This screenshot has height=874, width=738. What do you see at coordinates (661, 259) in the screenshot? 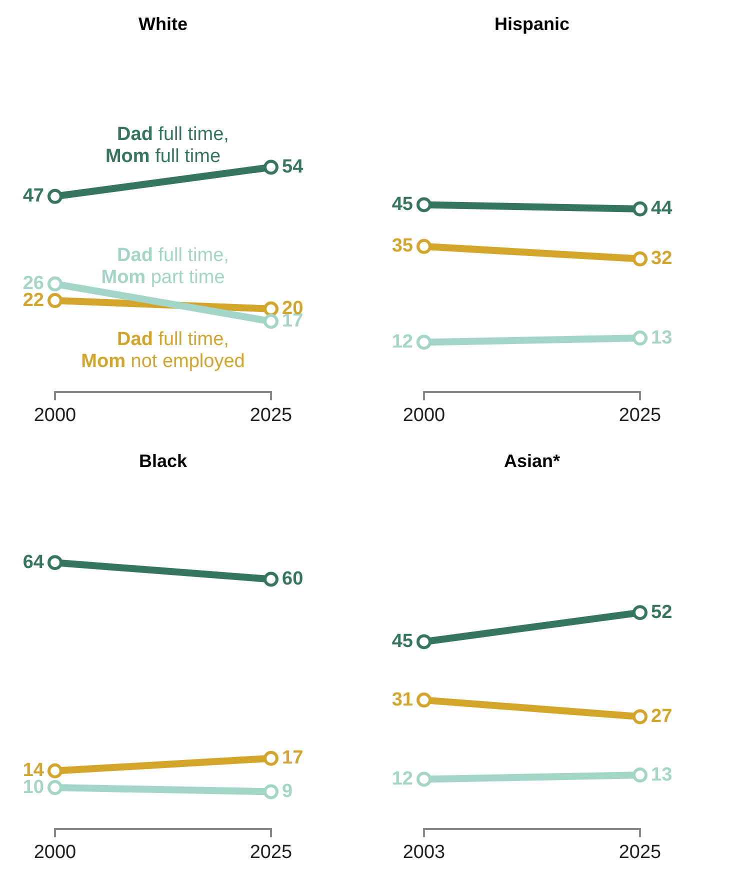
I see `data-label: 32` at bounding box center [661, 259].